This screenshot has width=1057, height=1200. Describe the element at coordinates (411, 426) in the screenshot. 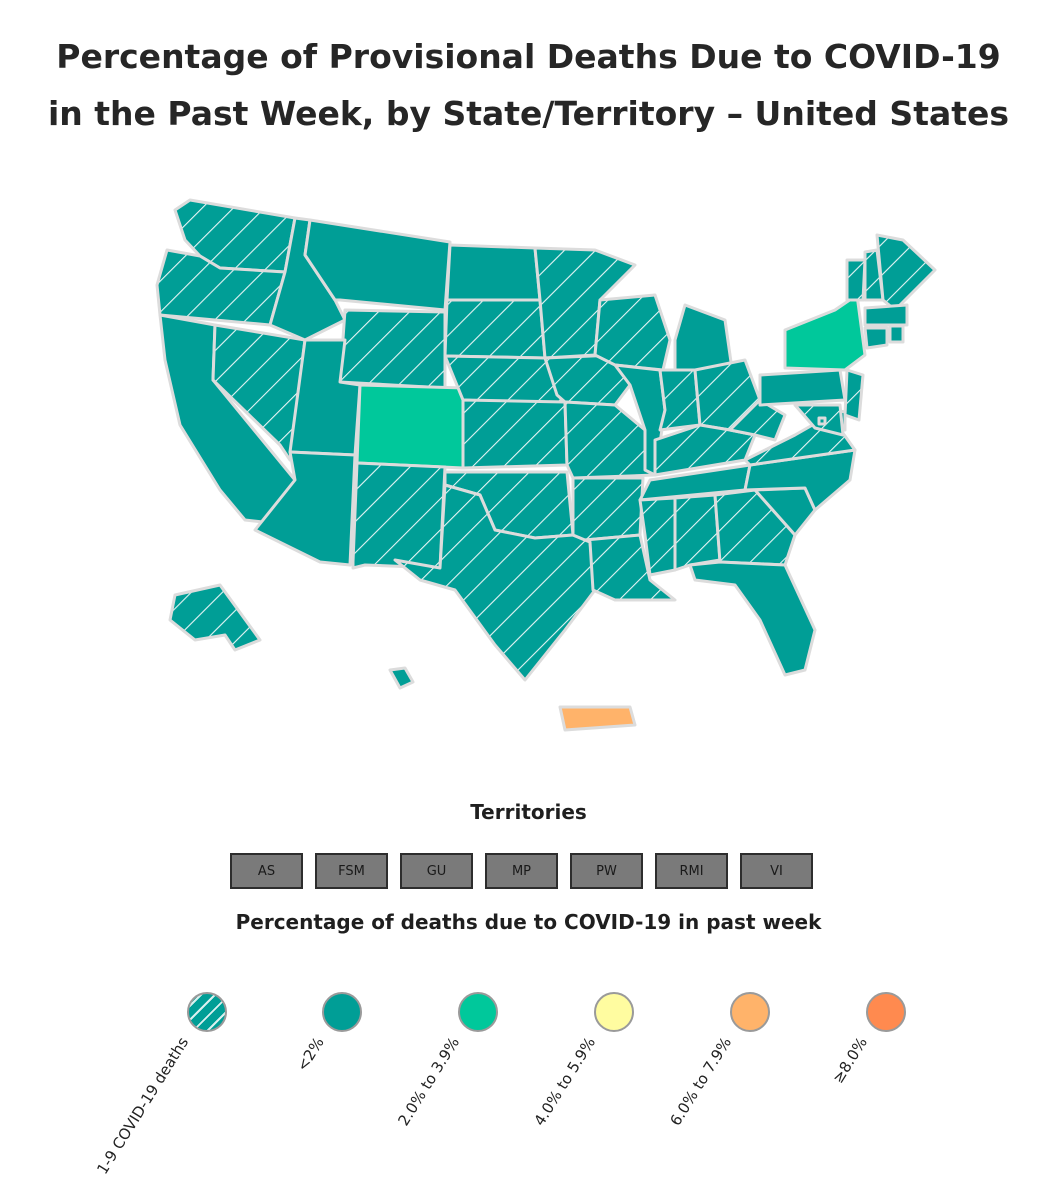

I see `state-co` at that location.